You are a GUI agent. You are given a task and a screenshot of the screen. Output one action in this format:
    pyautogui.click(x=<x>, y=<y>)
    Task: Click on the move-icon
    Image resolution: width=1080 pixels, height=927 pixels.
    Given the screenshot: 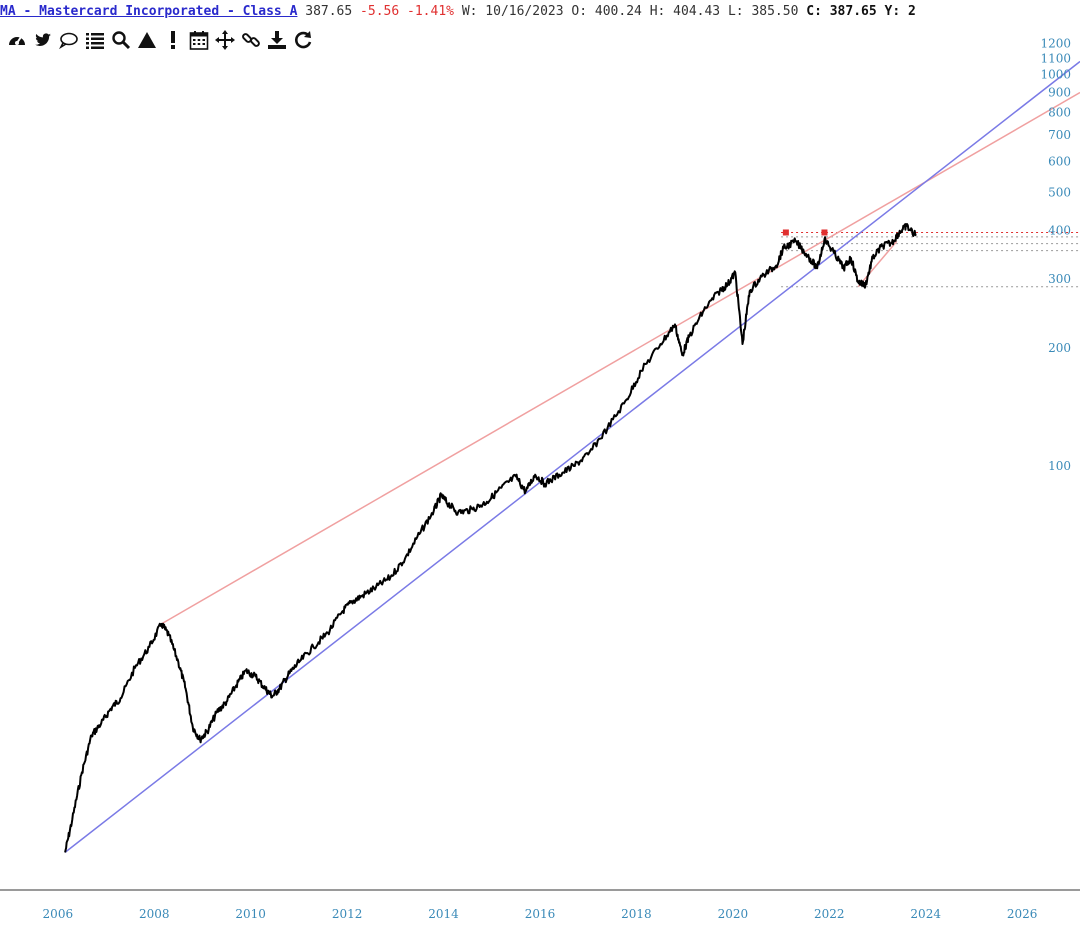 What is the action you would take?
    pyautogui.click(x=225, y=40)
    